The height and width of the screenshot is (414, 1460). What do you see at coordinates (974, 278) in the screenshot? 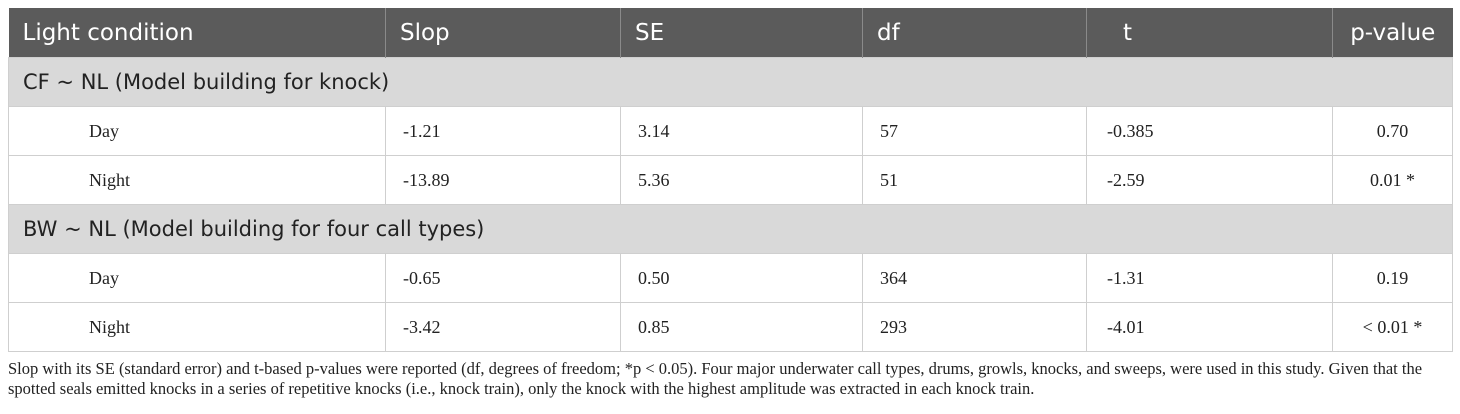
I see `cell: 364` at bounding box center [974, 278].